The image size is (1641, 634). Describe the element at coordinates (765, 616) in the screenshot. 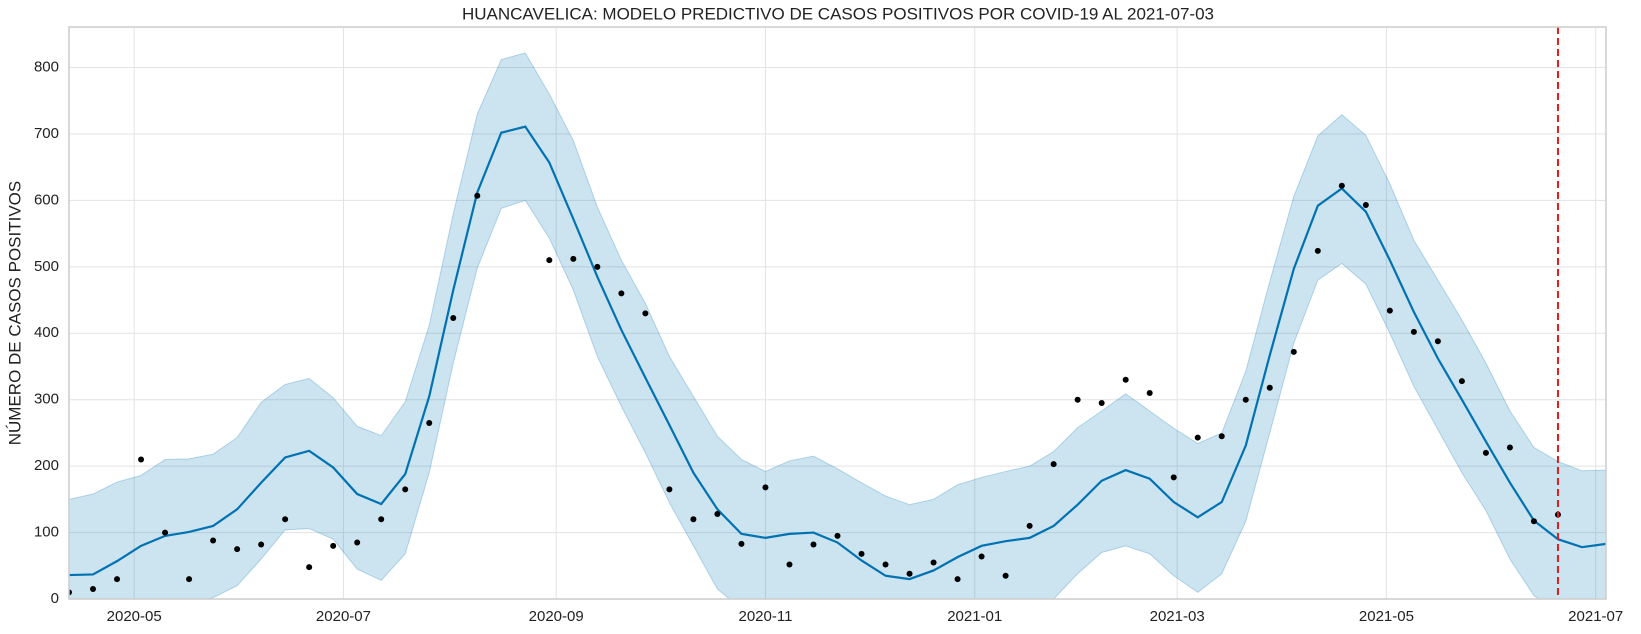

I see `x-tick-label: 2020-11` at that location.